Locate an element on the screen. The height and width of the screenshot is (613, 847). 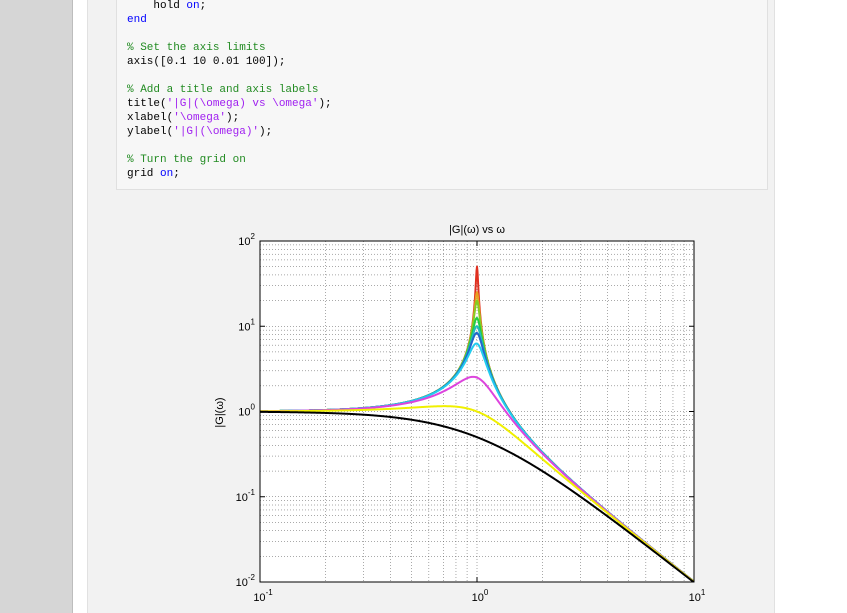
y-tick-label: 10¹ is located at coordinates (246, 325).